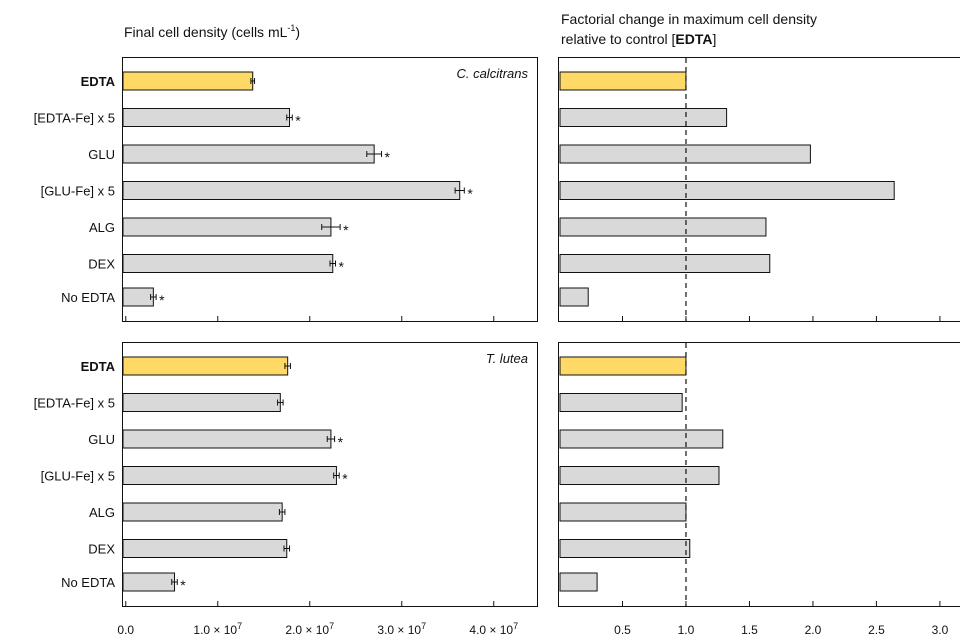  I want to click on category-label-0-1: [EDTA-Fe] x 5, so click(74, 118).